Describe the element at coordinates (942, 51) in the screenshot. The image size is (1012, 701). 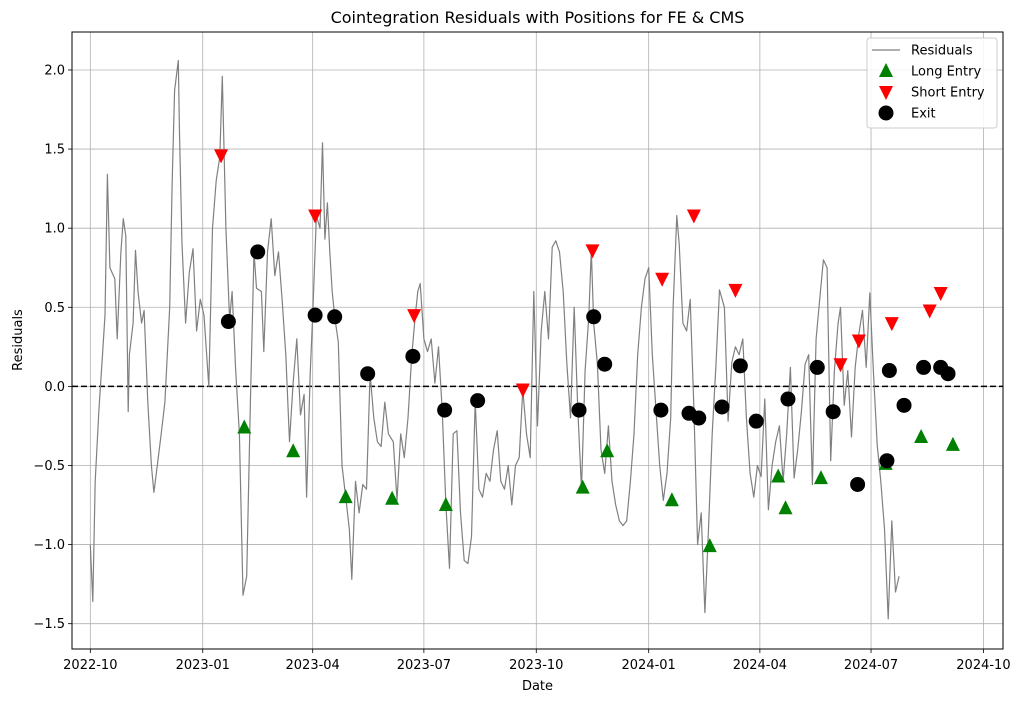
I see `legend-label: Residuals` at that location.